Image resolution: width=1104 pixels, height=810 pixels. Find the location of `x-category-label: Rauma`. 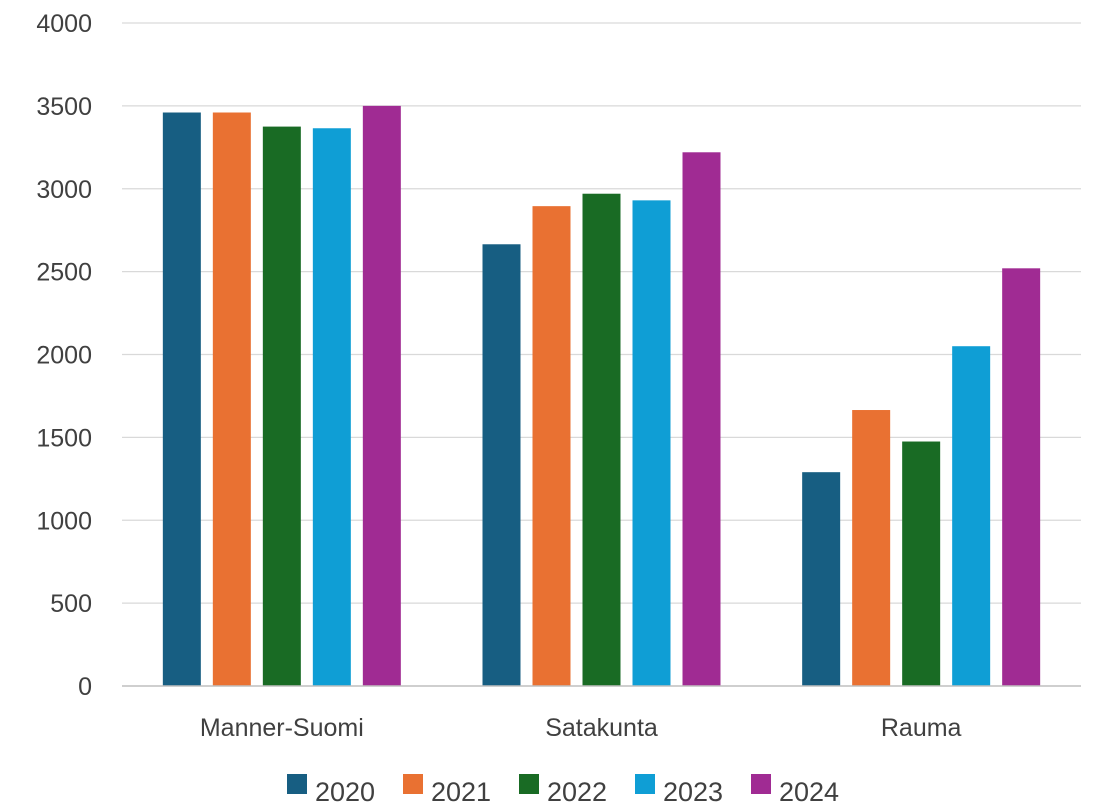

x-category-label: Rauma is located at coordinates (921, 728).